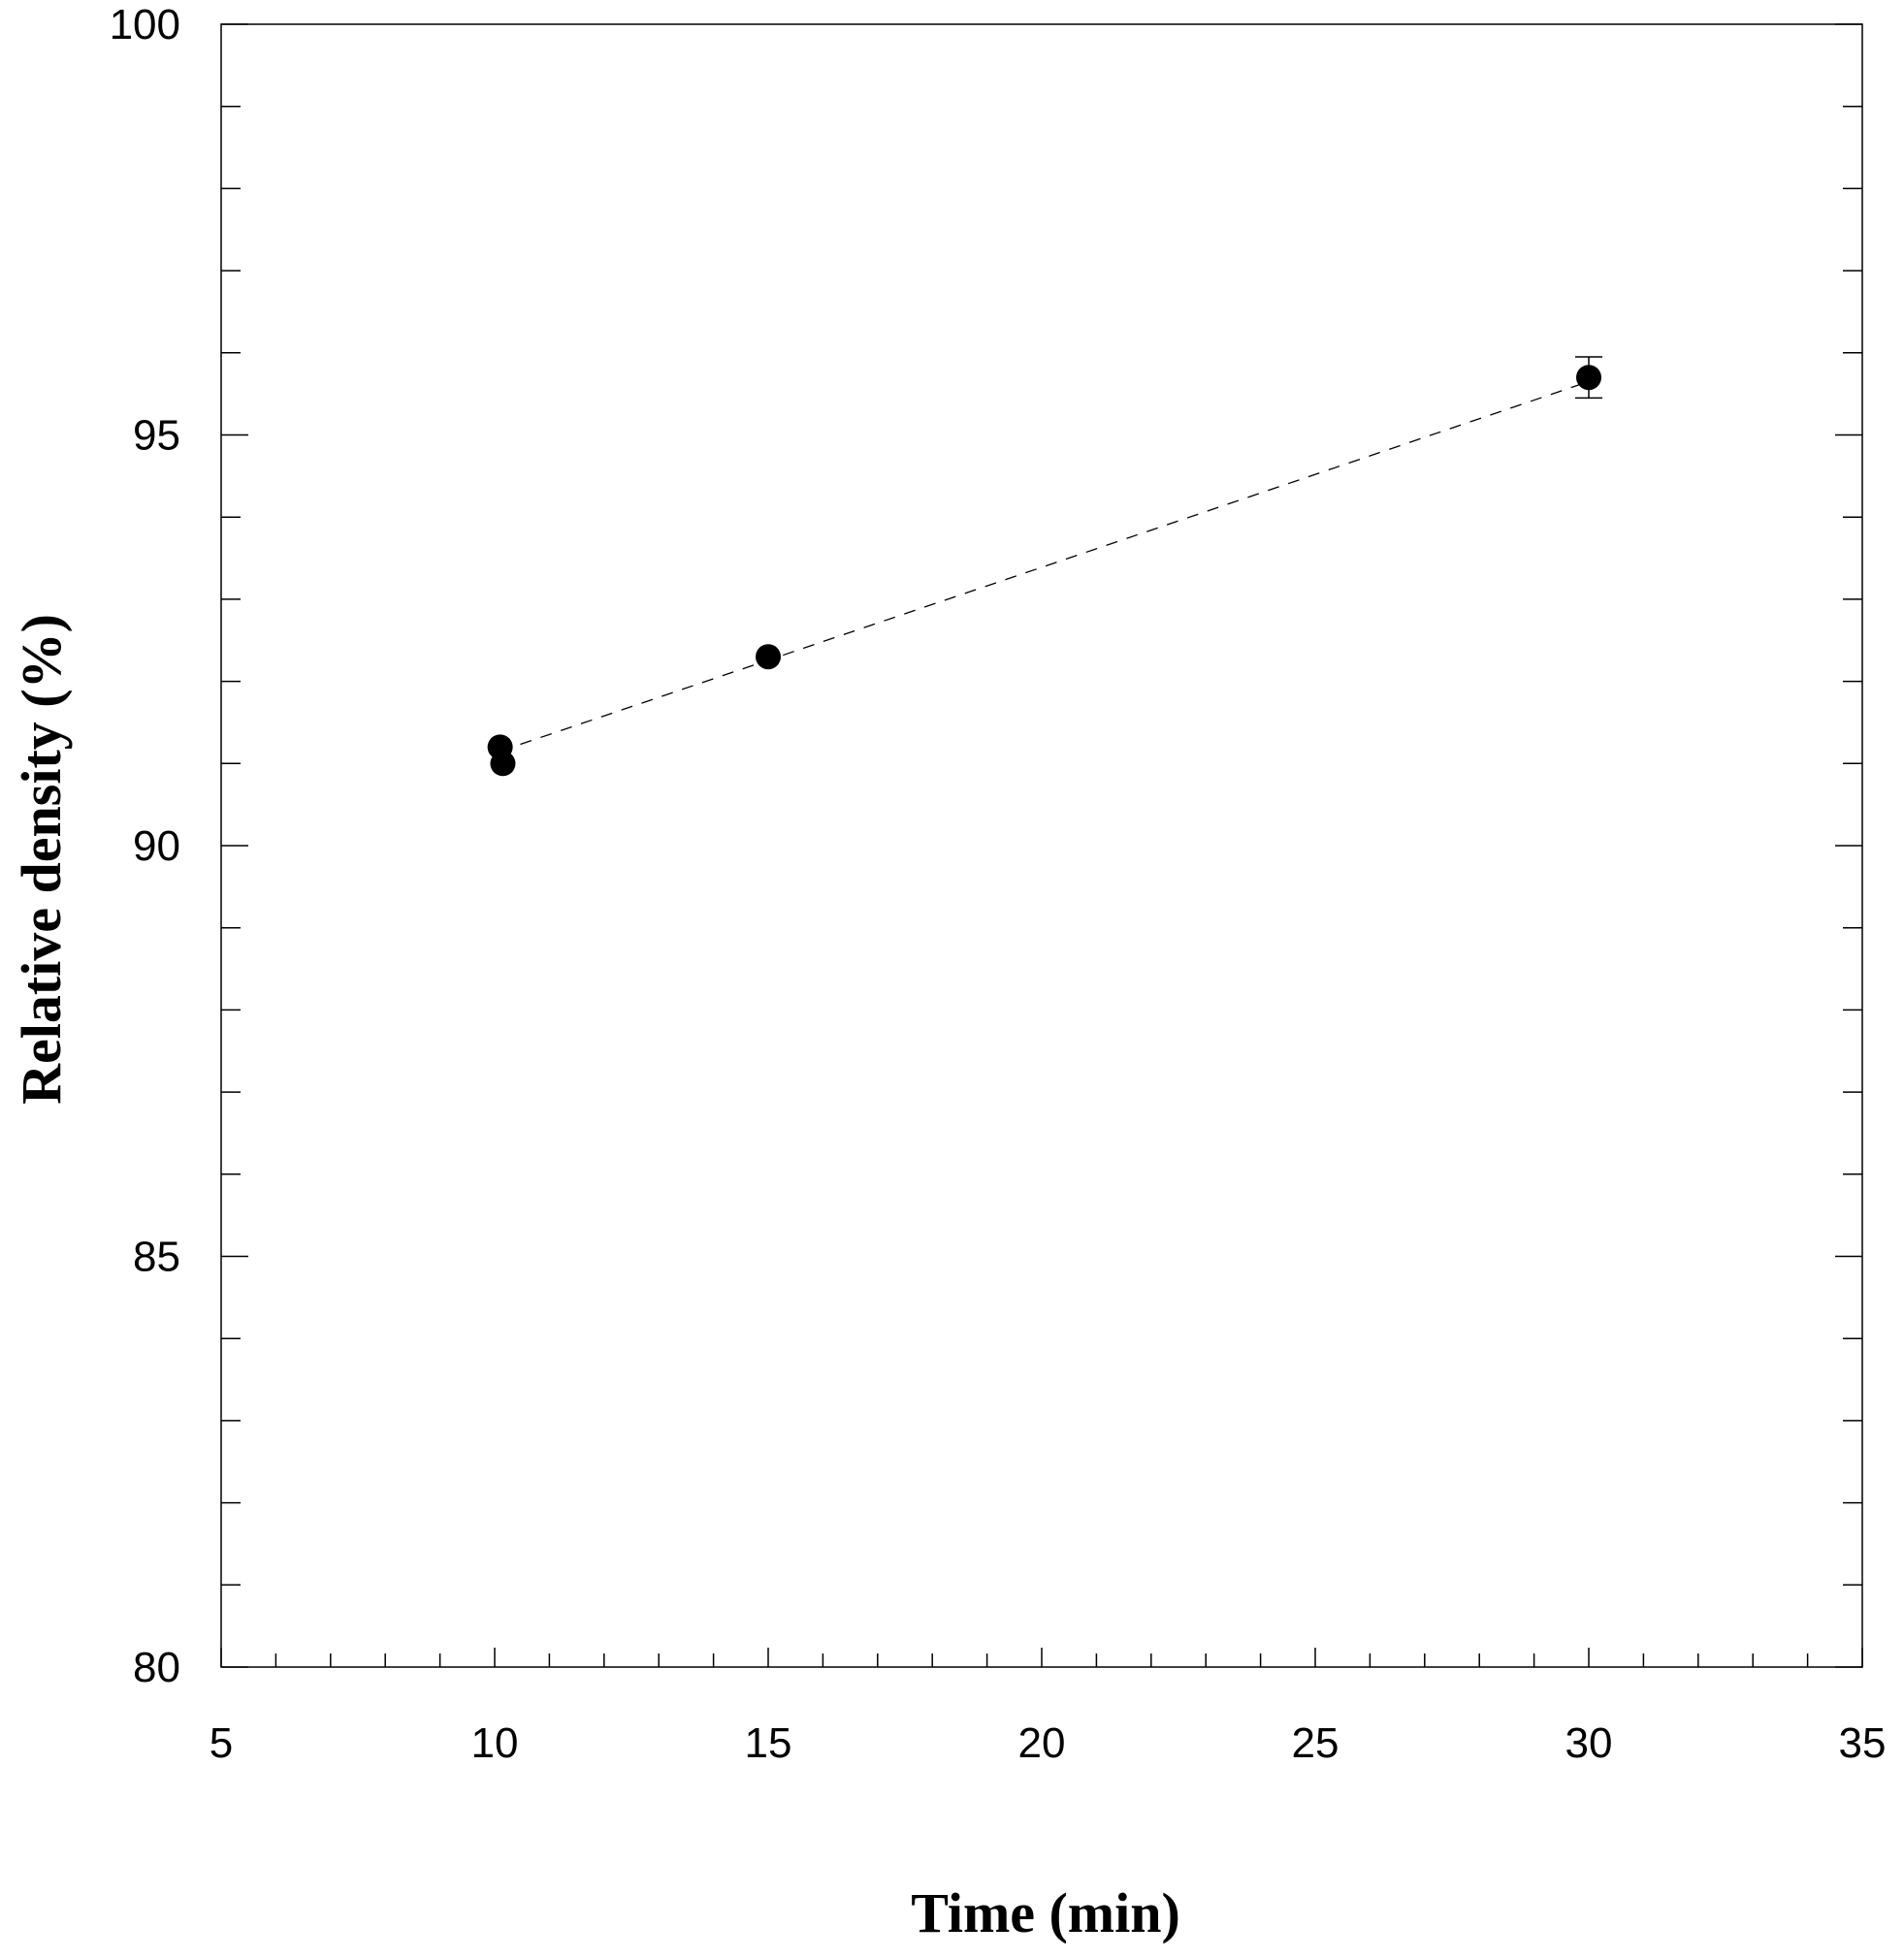 The width and height of the screenshot is (1904, 1958). I want to click on x-tick-label: 30, so click(1589, 1743).